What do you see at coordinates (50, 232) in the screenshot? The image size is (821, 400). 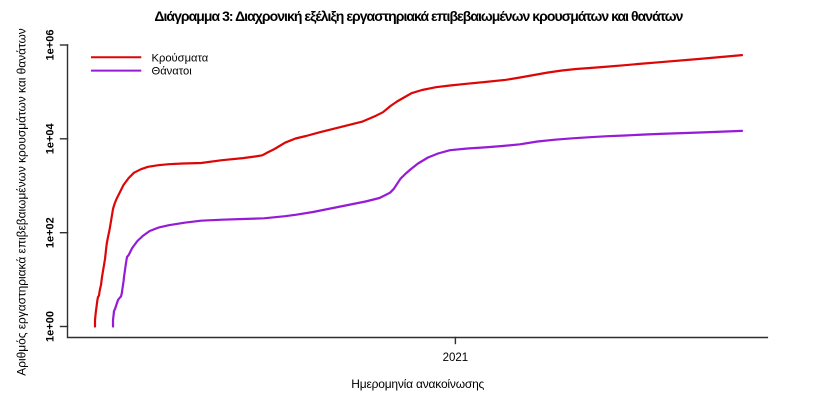 I see `svg-text: 1e+02` at bounding box center [50, 232].